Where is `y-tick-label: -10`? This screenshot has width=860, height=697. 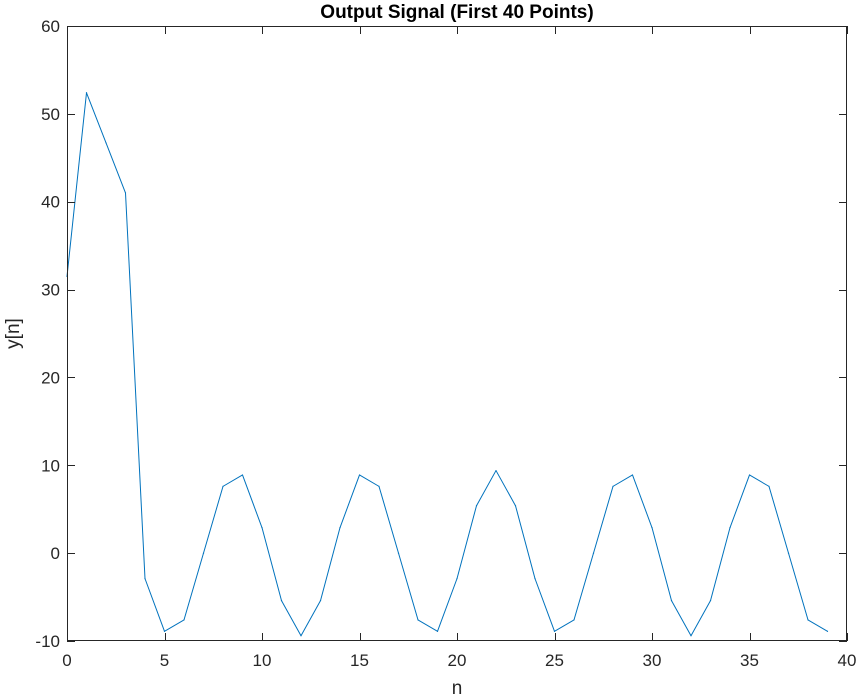 y-tick-label: -10 is located at coordinates (47, 641).